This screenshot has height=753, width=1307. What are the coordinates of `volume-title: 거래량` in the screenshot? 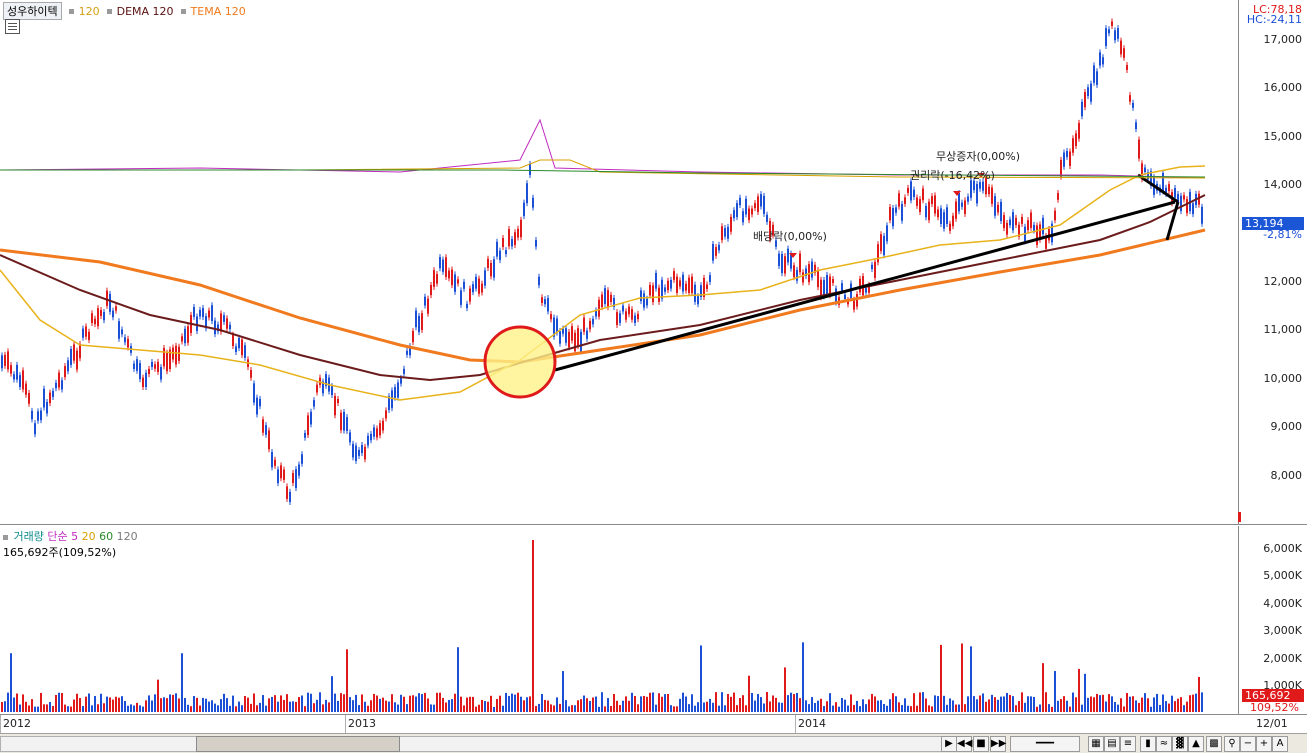 It's located at (28, 536).